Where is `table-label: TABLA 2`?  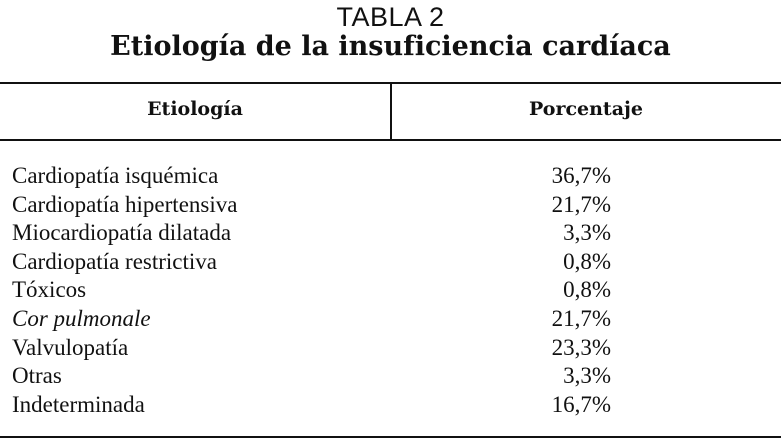
table-label: TABLA 2 is located at coordinates (390, 17).